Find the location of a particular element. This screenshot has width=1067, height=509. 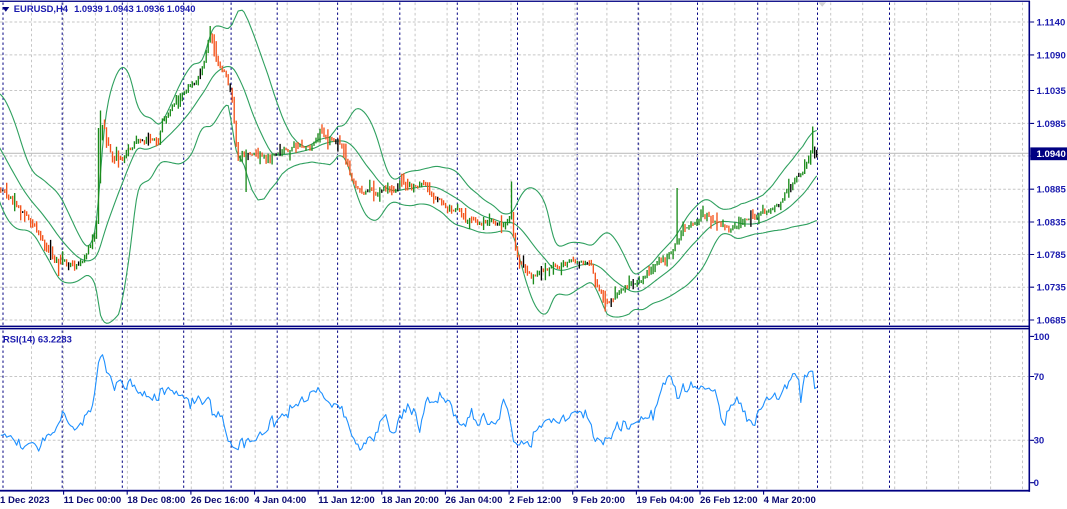

svg-text: 9 Feb 20:00 is located at coordinates (599, 500).